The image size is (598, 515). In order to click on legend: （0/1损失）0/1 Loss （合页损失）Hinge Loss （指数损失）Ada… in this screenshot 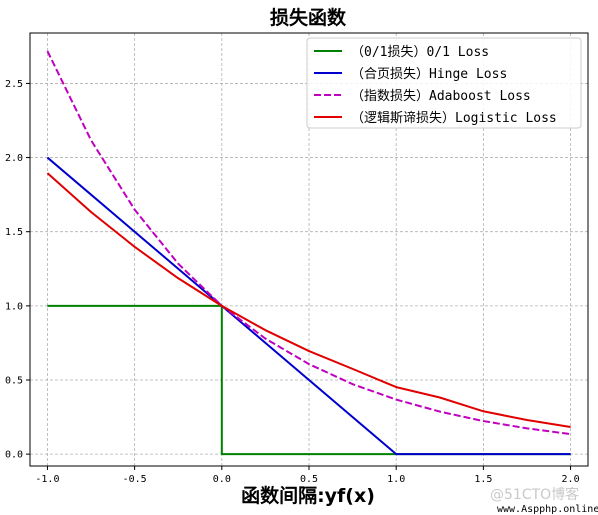, I will do `click(444, 83)`.